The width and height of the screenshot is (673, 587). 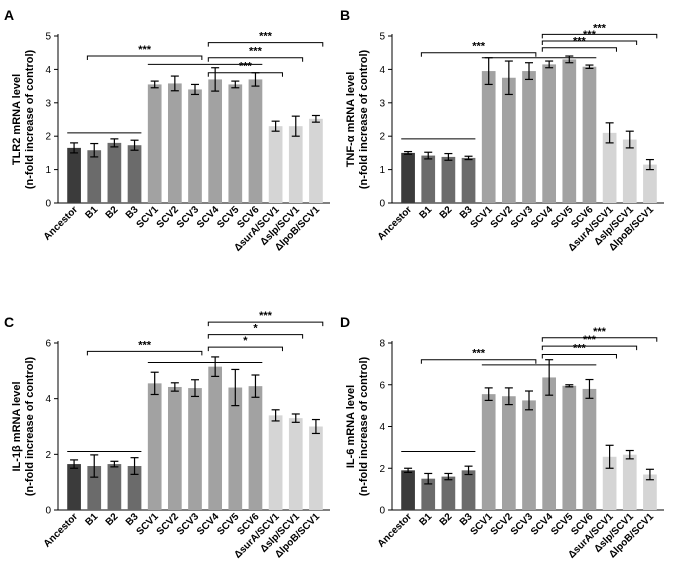 I want to click on panel-letter: A, so click(x=9, y=15).